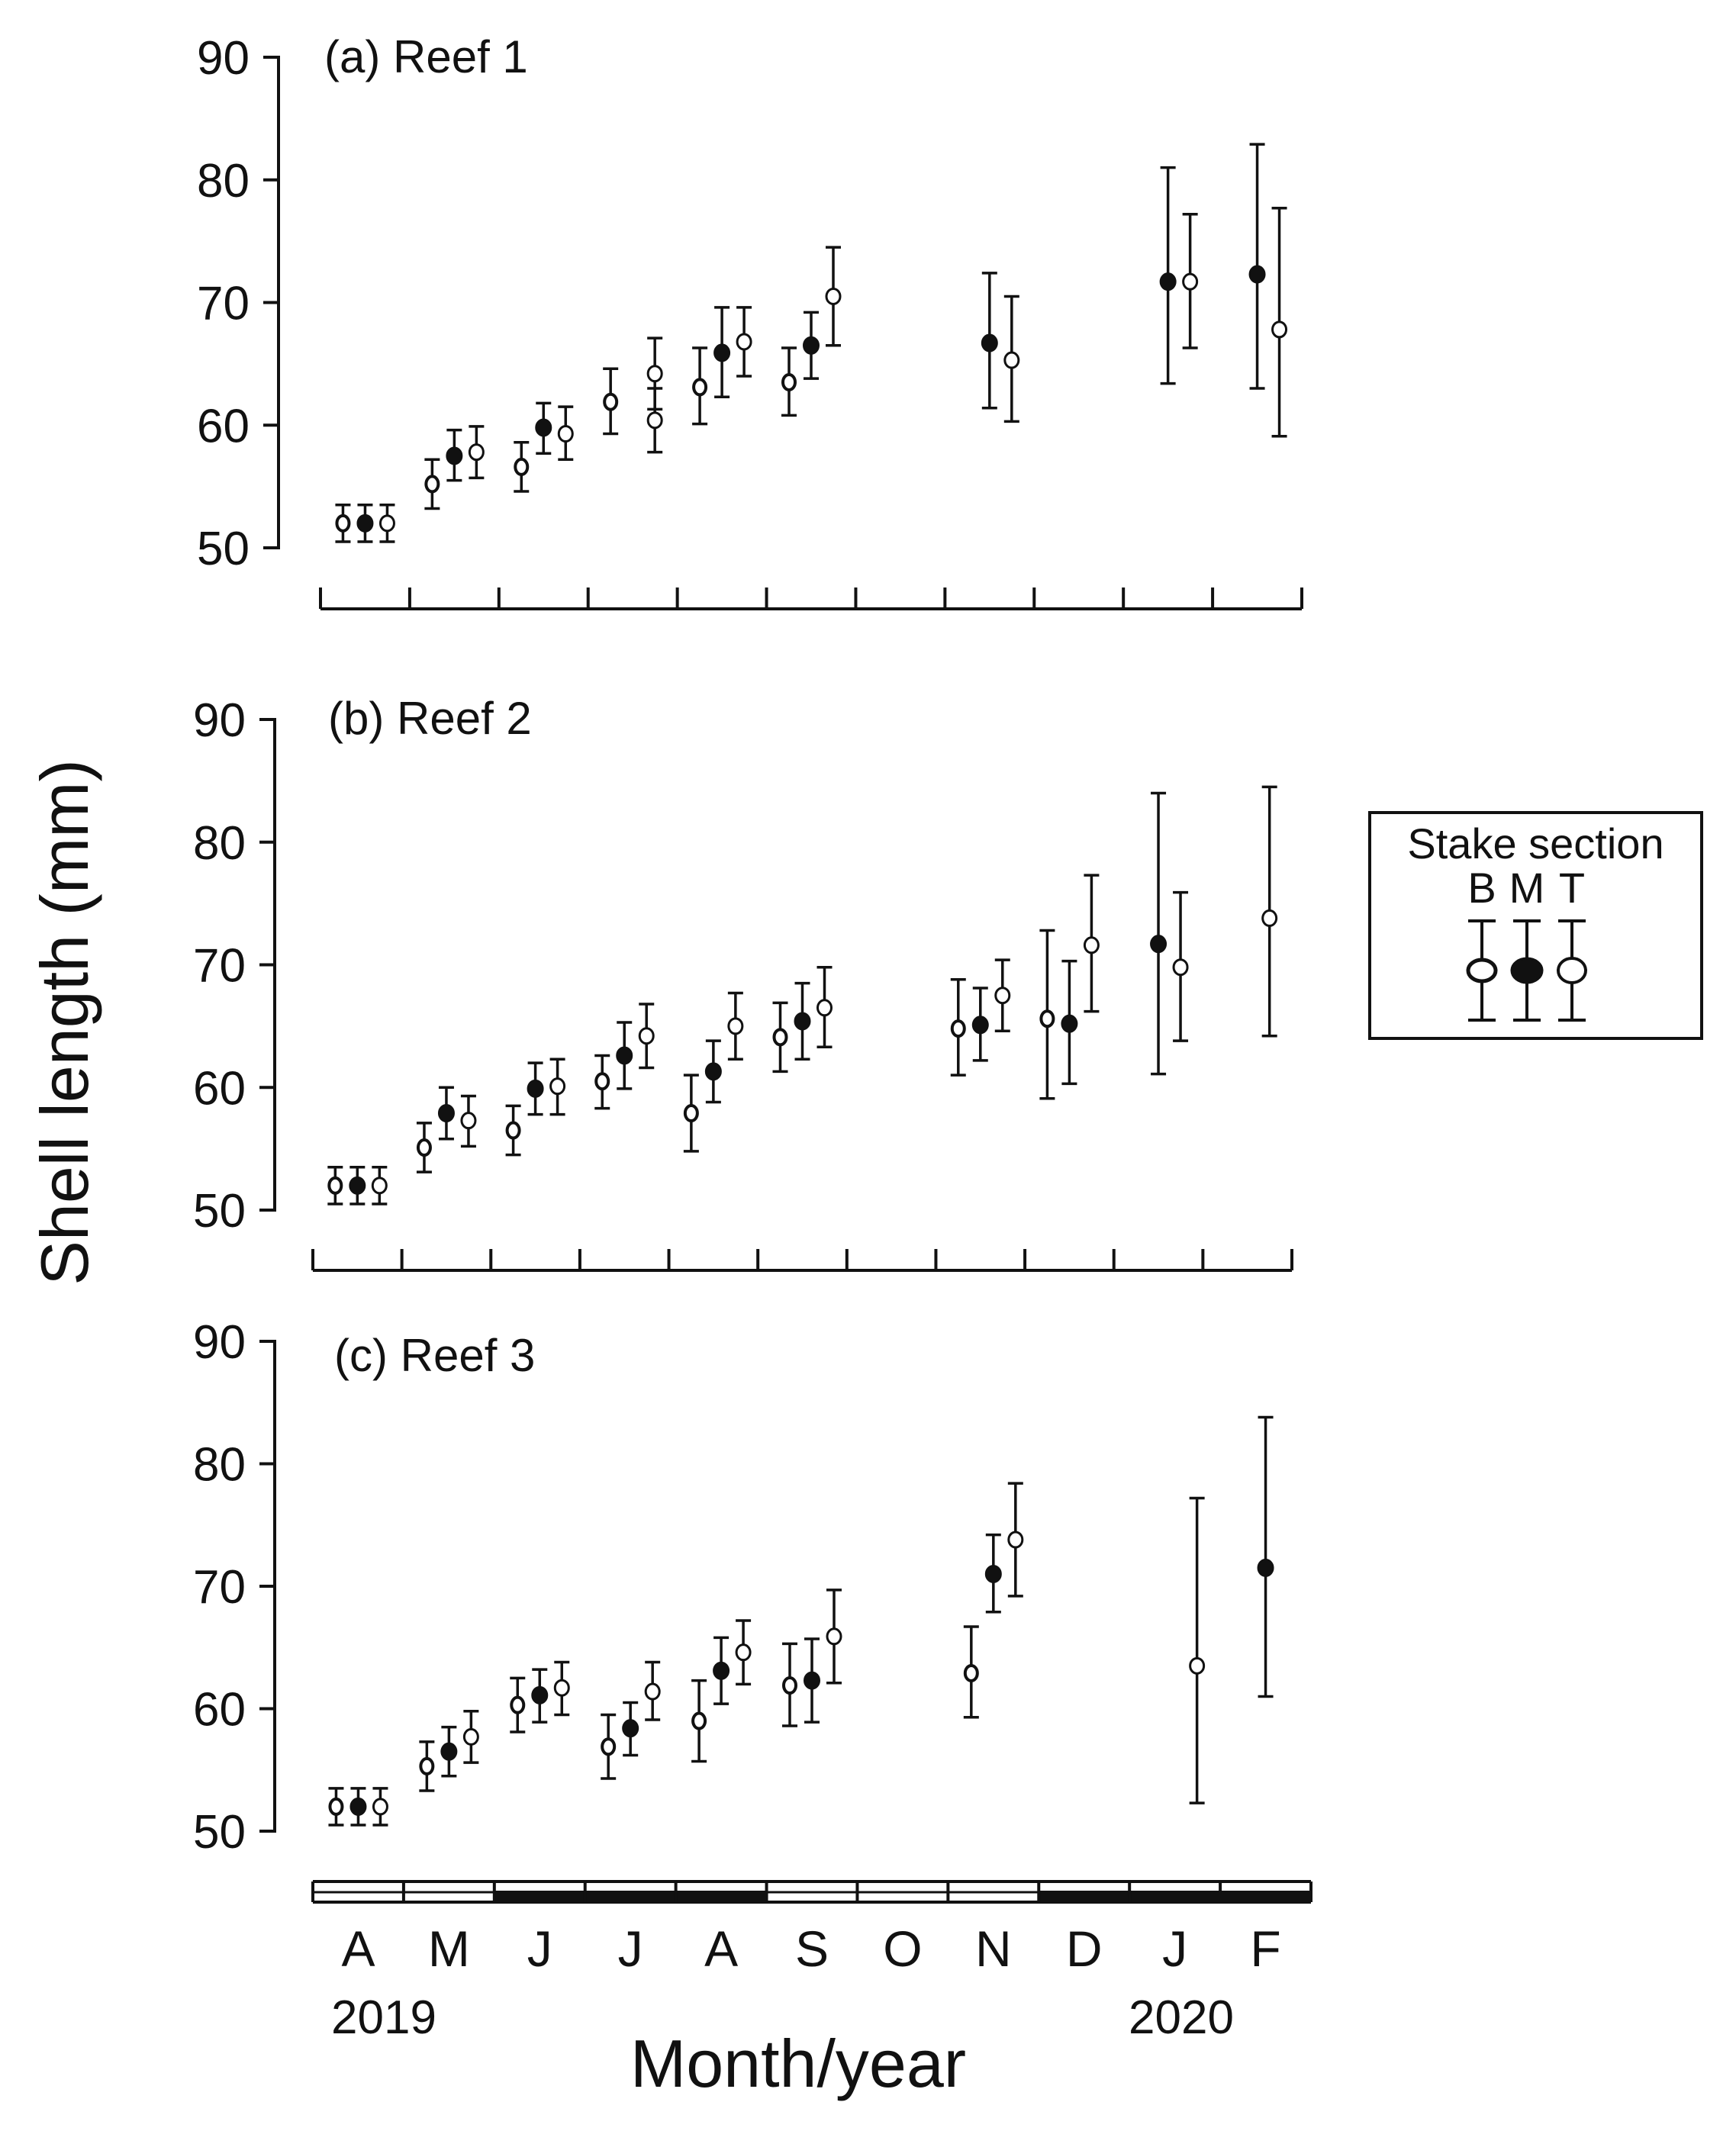 This screenshot has width=1736, height=2131. Describe the element at coordinates (539, 1949) in the screenshot. I see `month-label: J` at that location.